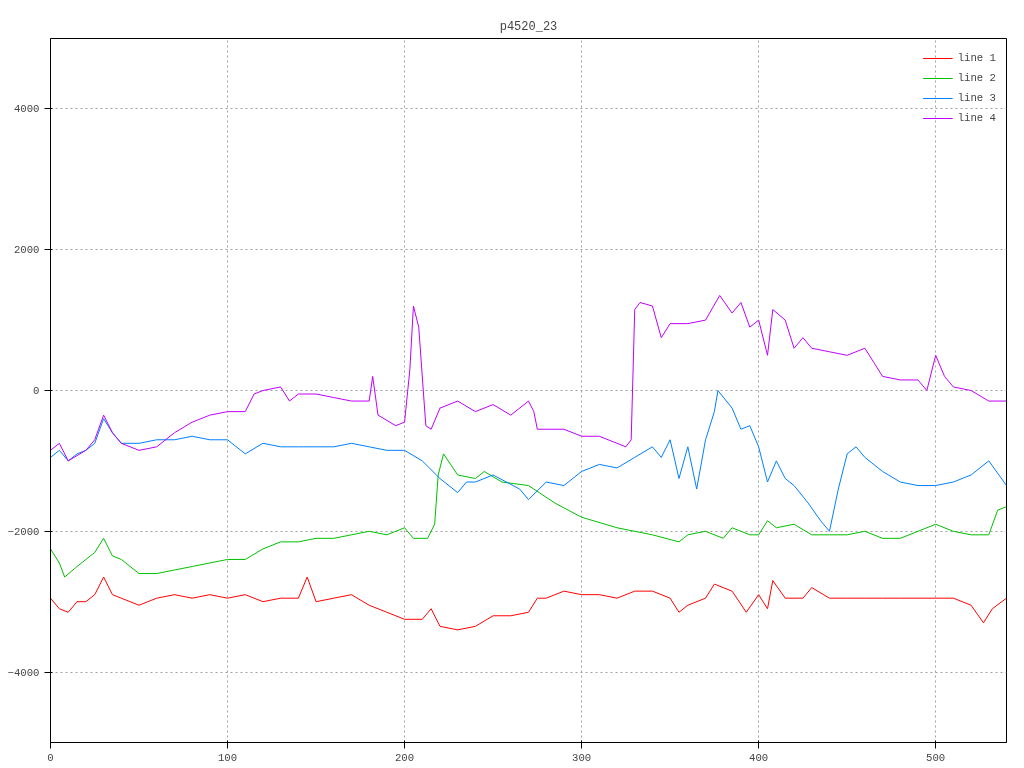 The height and width of the screenshot is (768, 1024). I want to click on x-tick-label: 100, so click(227, 757).